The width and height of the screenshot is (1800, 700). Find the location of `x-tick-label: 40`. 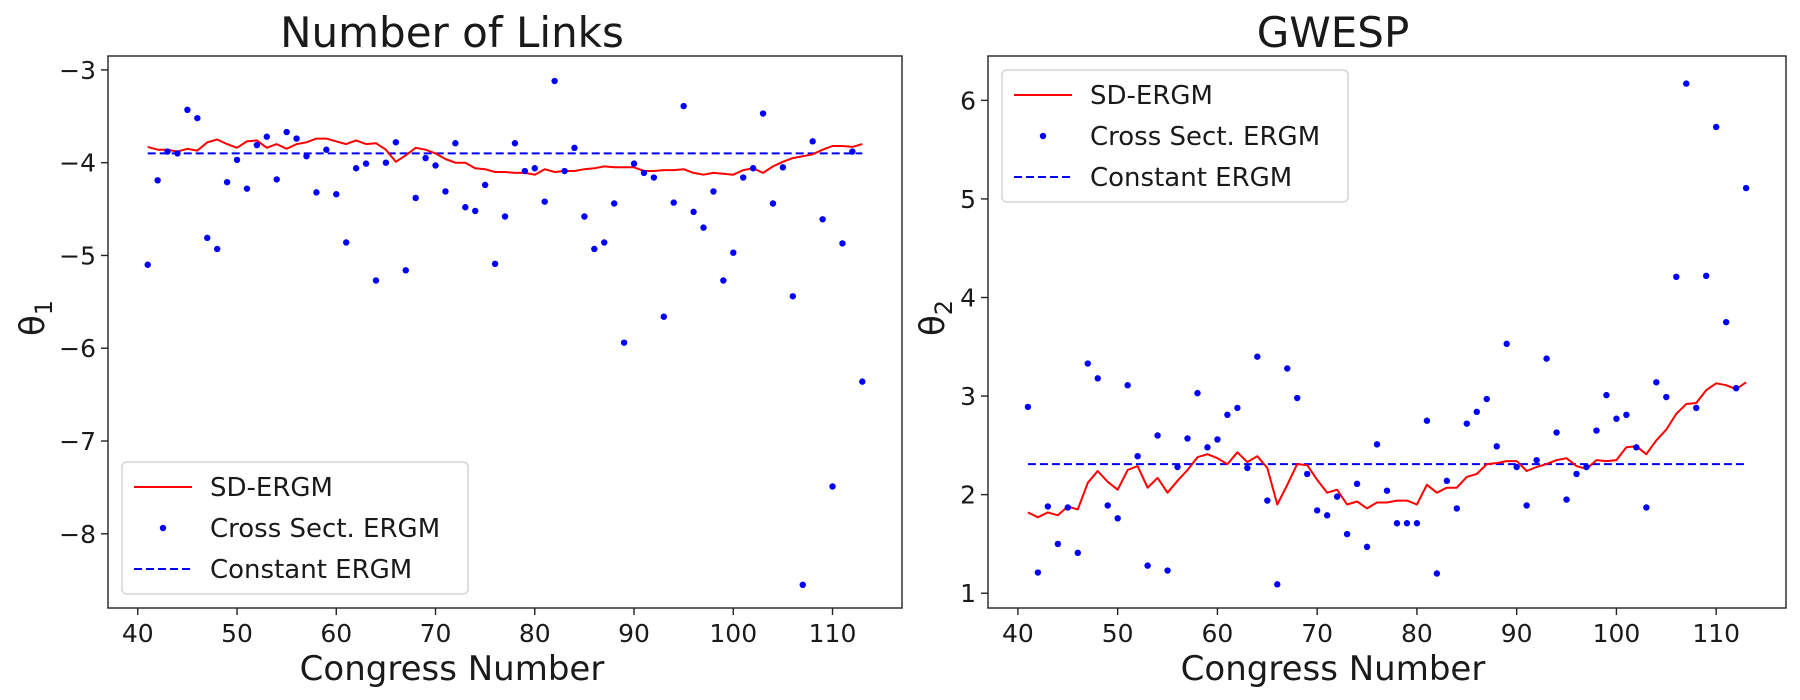

x-tick-label: 40 is located at coordinates (138, 633).